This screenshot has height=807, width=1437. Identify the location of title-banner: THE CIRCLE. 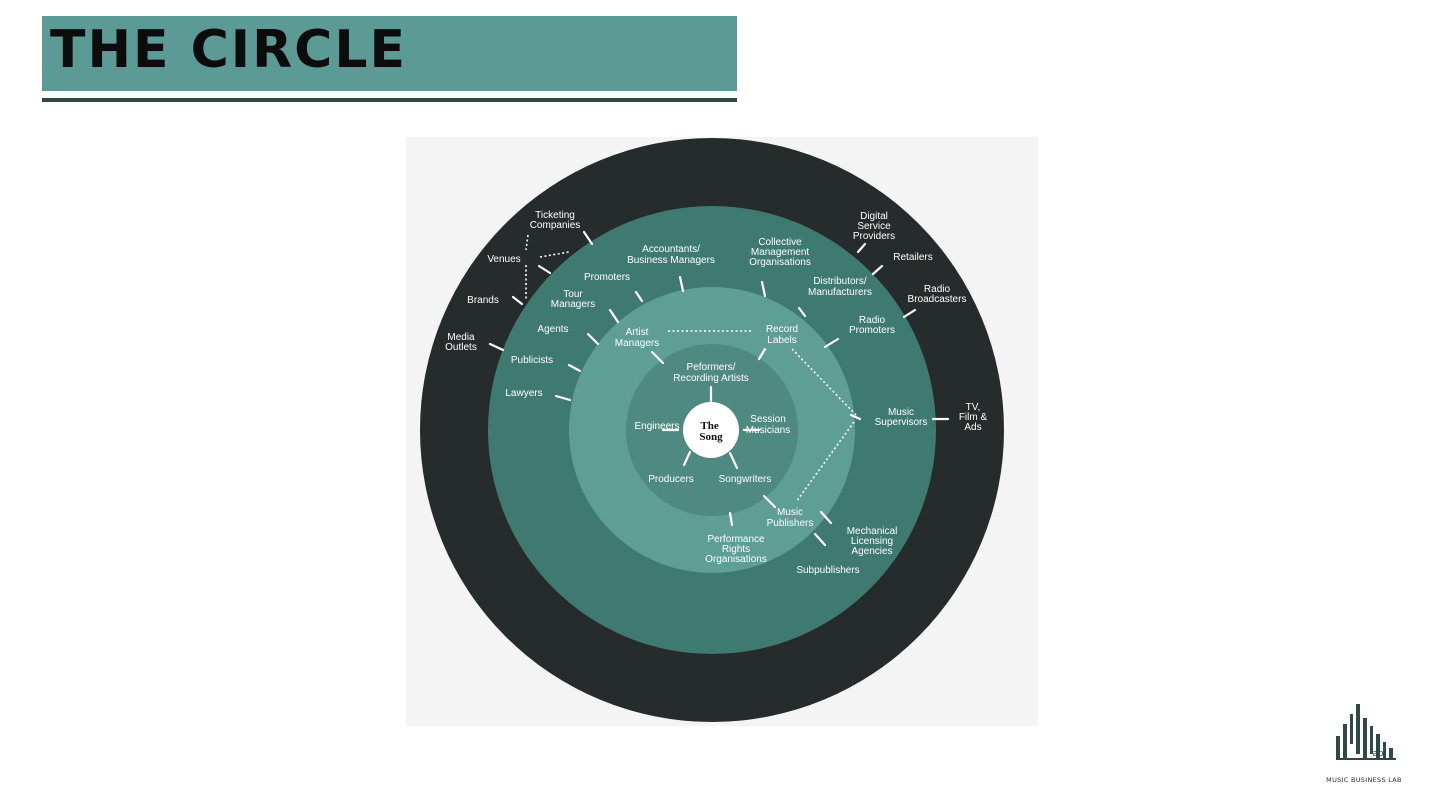
(389, 53).